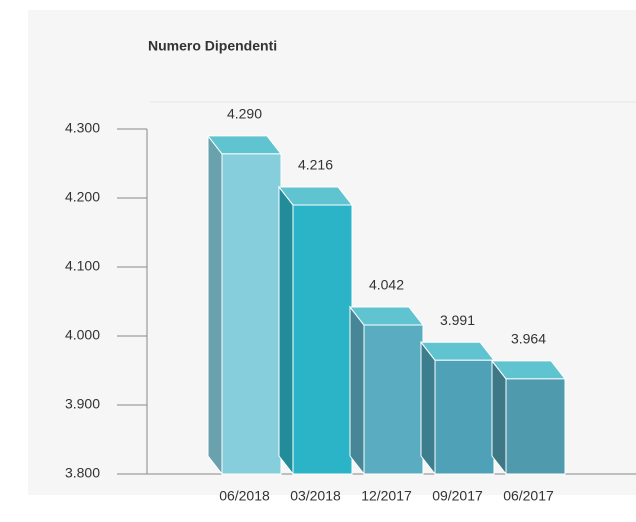 This screenshot has width=636, height=522. Describe the element at coordinates (386, 496) in the screenshot. I see `x-tick-label: 12/2017` at that location.